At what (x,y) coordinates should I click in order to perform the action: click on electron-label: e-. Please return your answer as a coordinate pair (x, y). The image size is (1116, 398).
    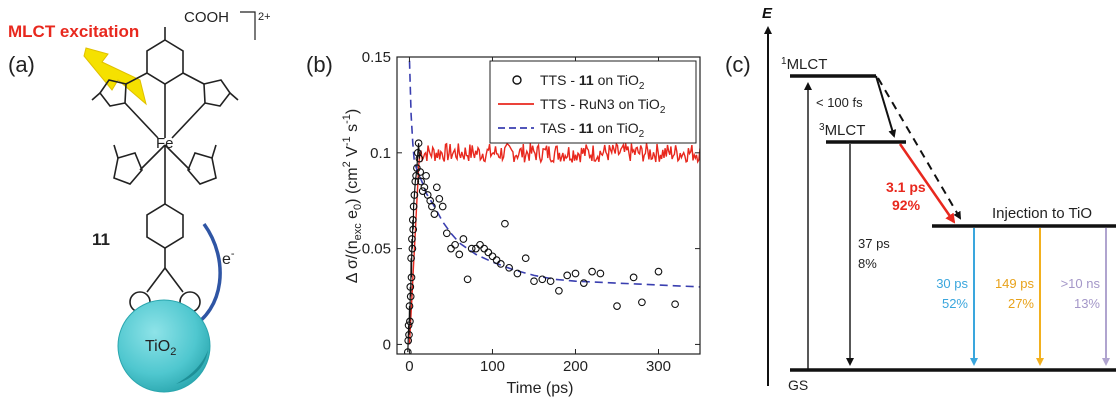
    Looking at the image, I should click on (228, 258).